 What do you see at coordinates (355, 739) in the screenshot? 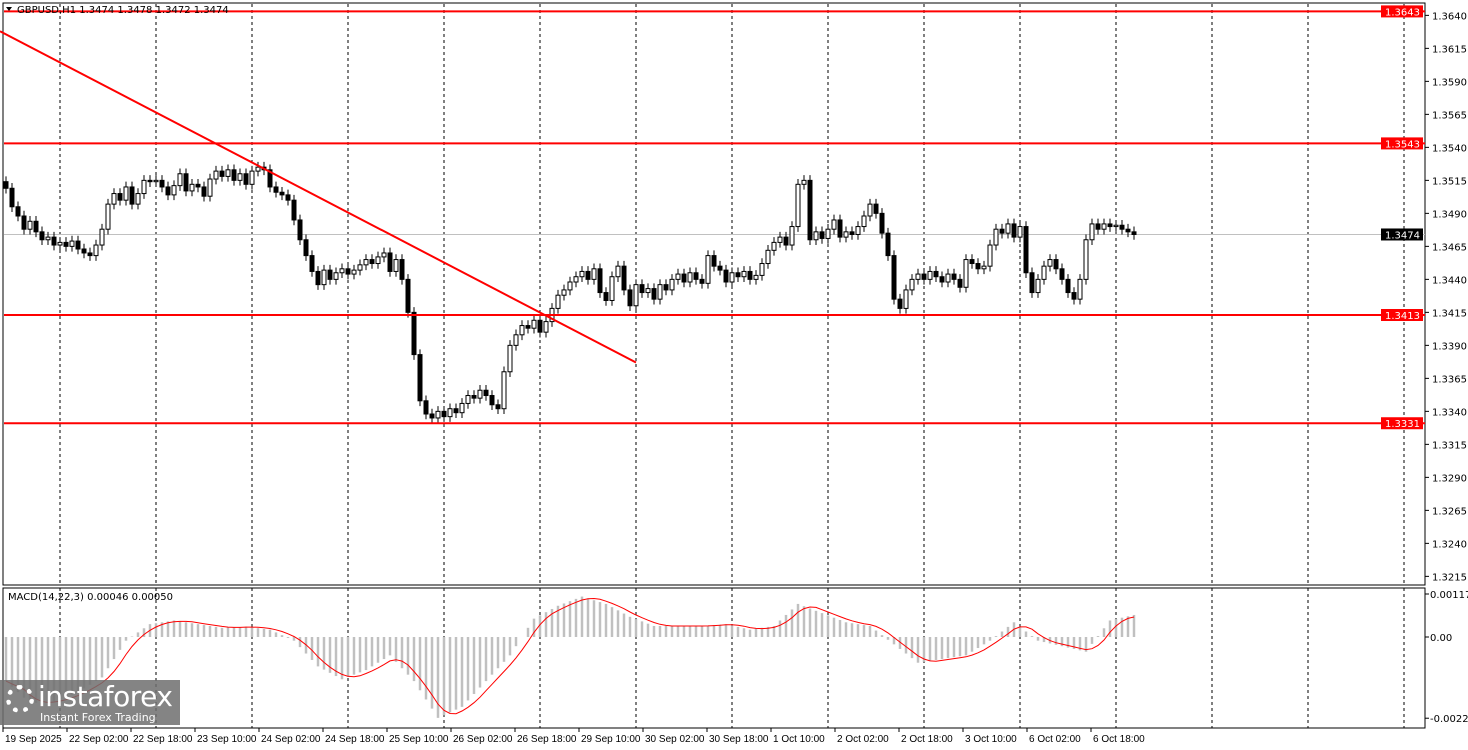
I see `time-label: 24 Sep 18:00` at bounding box center [355, 739].